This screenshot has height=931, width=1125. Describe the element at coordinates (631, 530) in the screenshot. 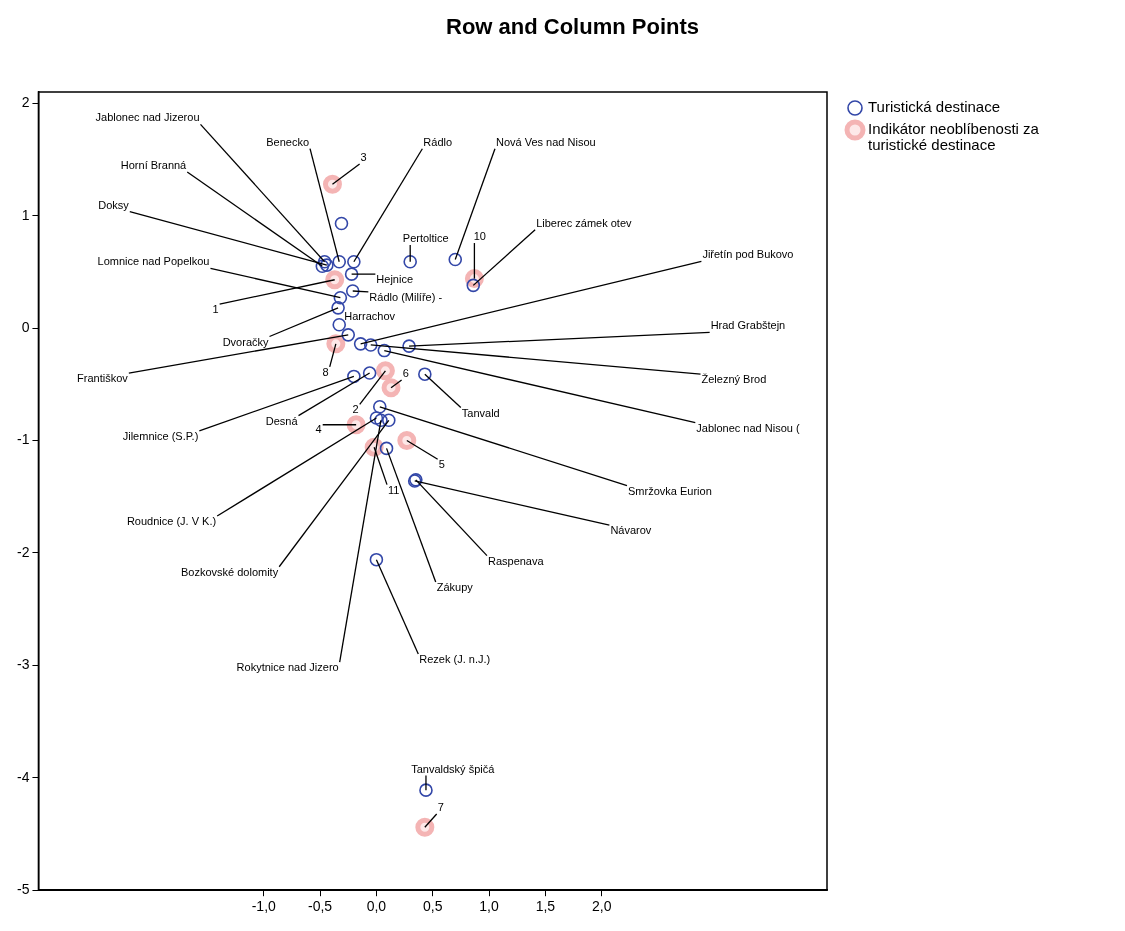

I see `annotation: Návarov` at that location.